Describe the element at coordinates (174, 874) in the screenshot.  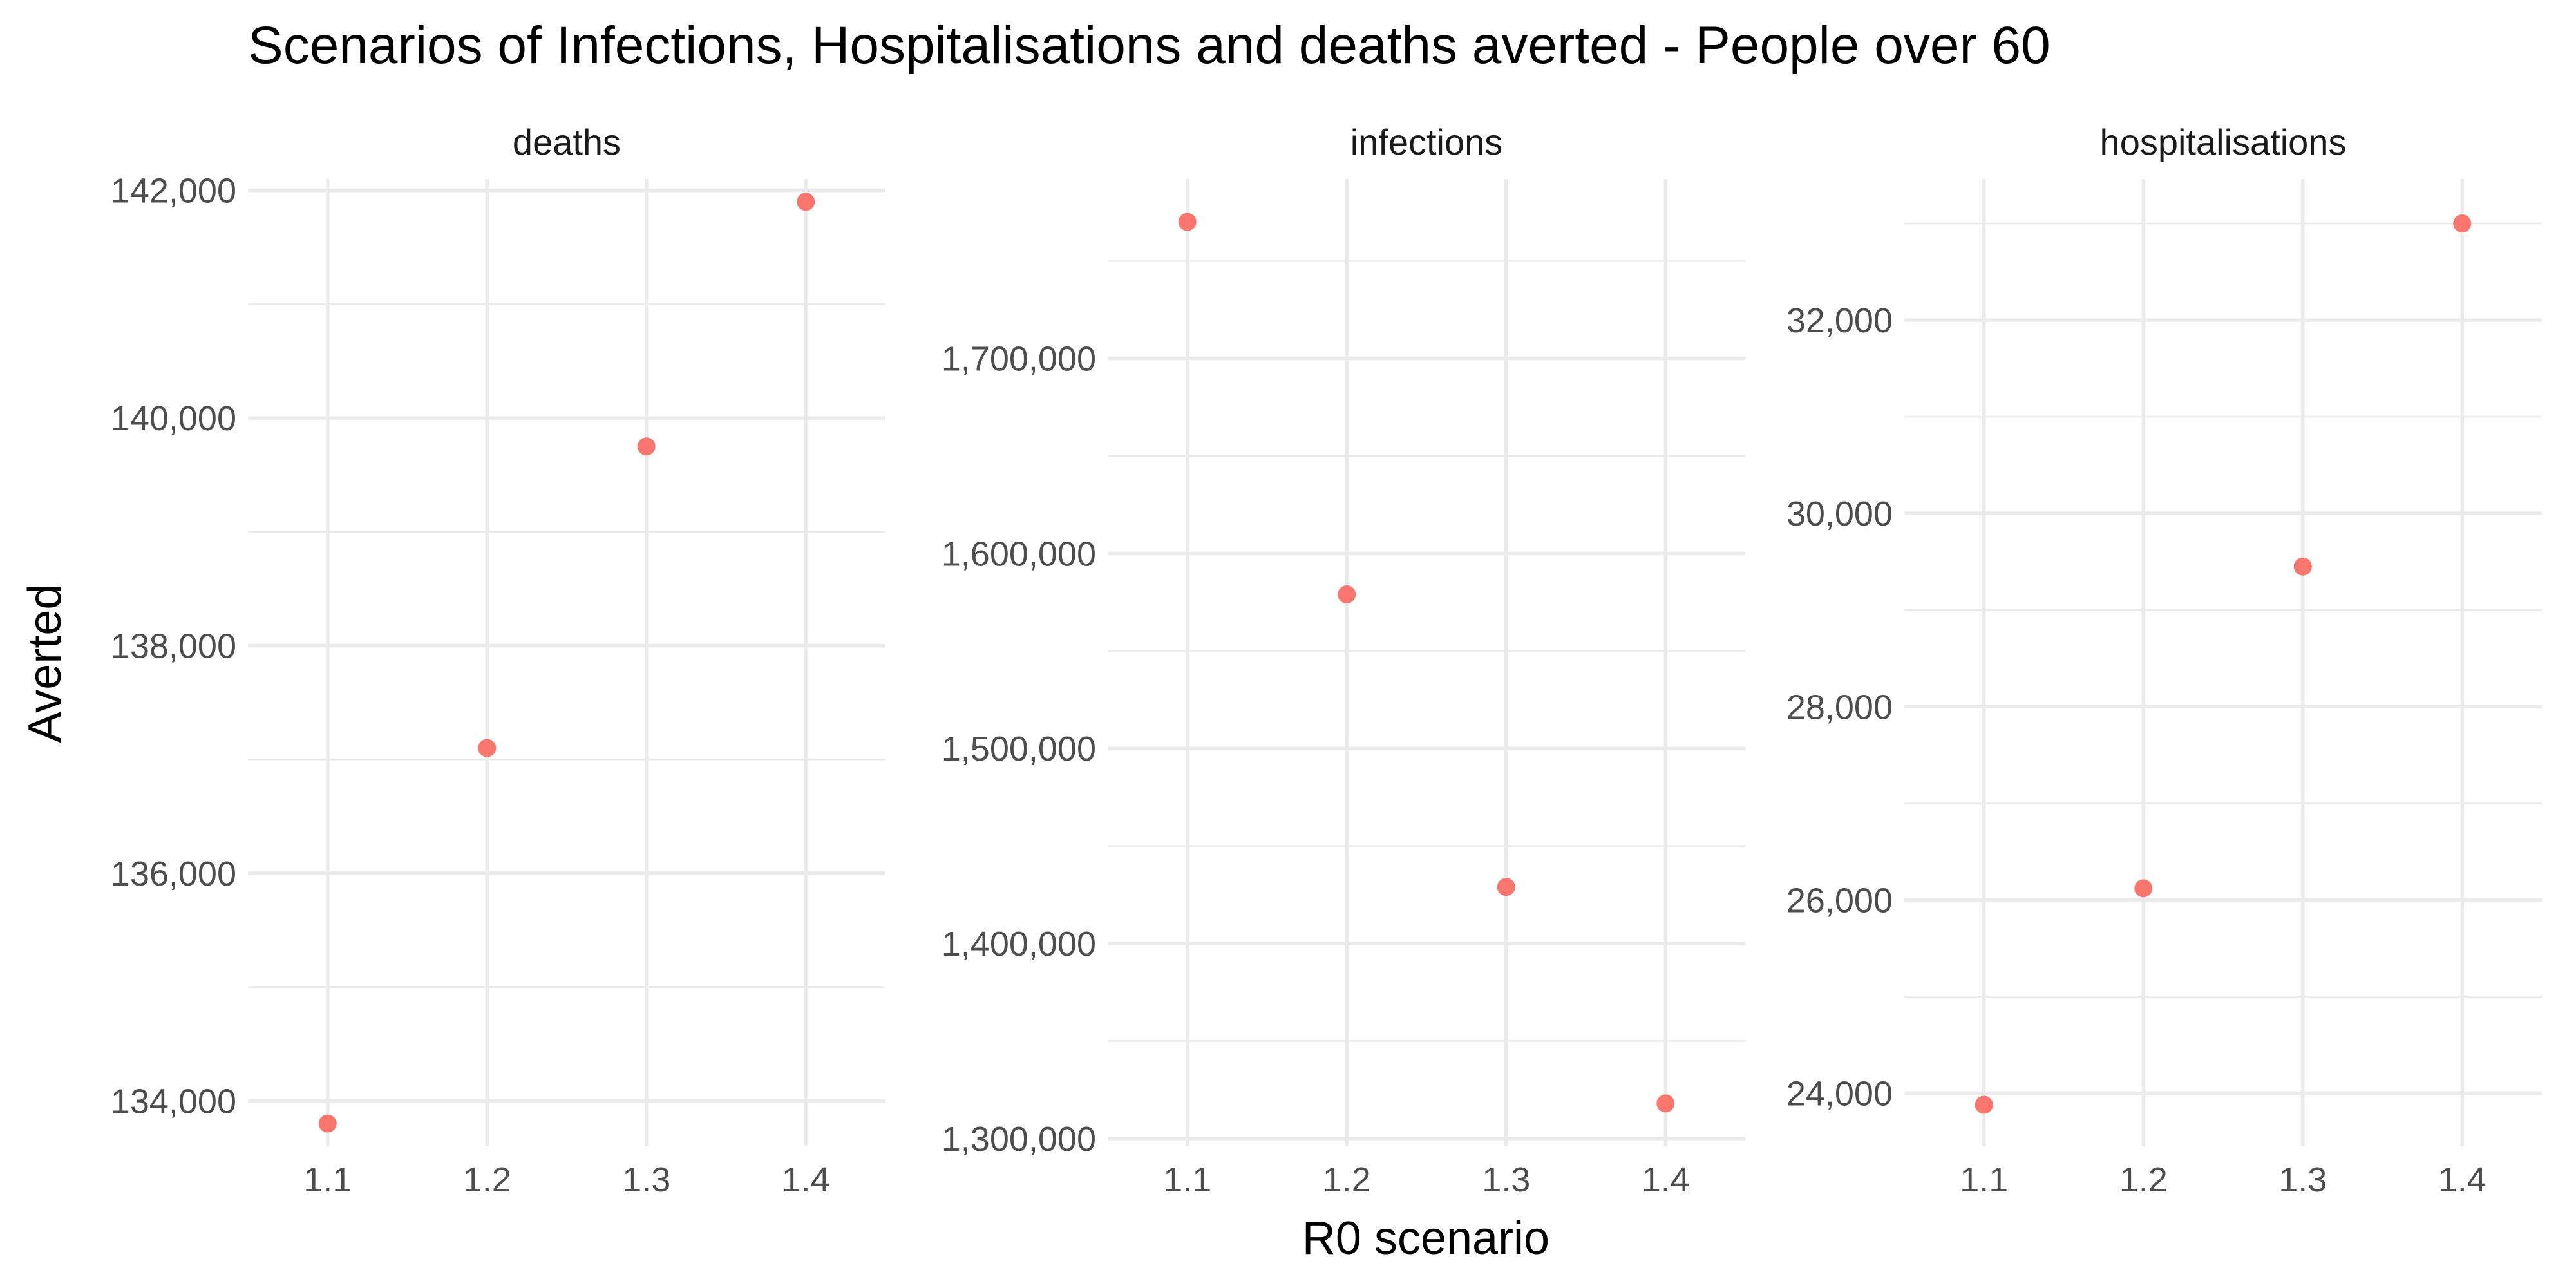
I see `y-tick-label: 136,000` at that location.